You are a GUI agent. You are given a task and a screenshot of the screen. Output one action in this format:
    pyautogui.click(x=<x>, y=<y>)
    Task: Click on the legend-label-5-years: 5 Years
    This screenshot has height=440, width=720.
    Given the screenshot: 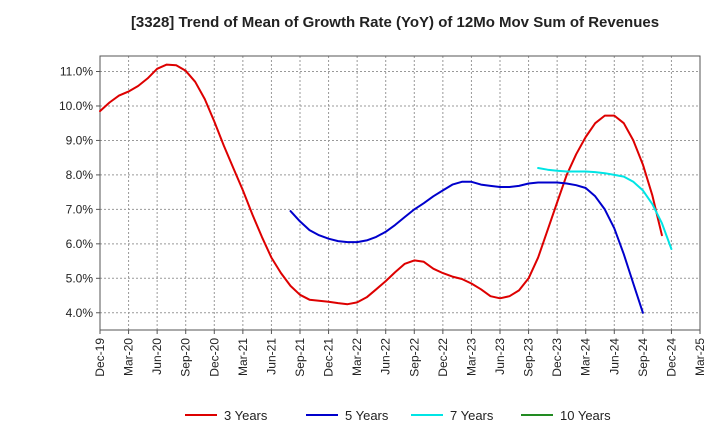 What is the action you would take?
    pyautogui.click(x=367, y=415)
    